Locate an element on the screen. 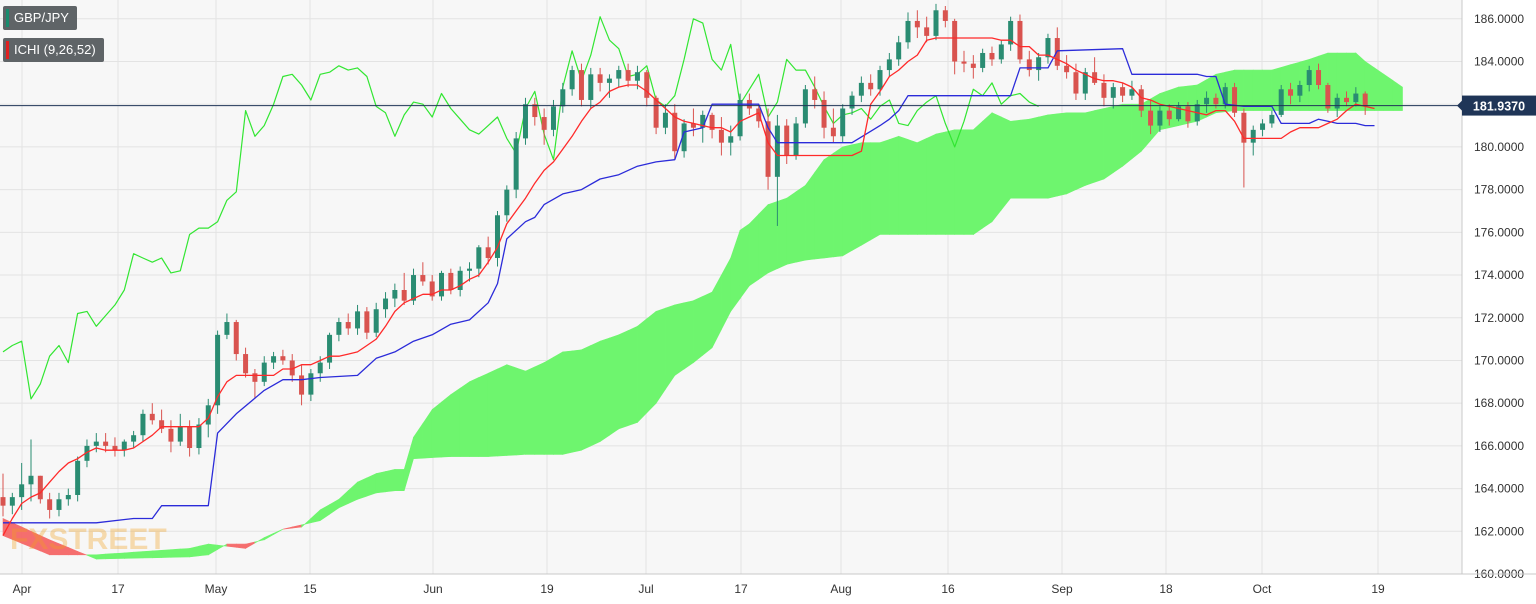 Image resolution: width=1536 pixels, height=604 pixels. price-tag-label: 181.9370 is located at coordinates (1499, 107).